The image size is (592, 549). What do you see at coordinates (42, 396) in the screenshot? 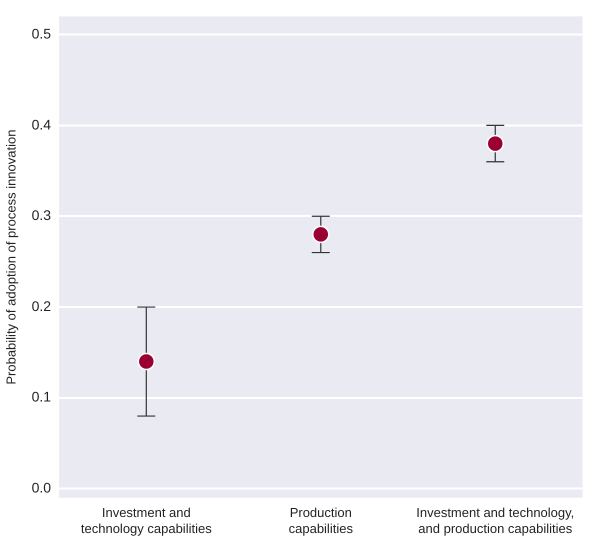
I see `y-tick-label: 0.1` at bounding box center [42, 396].